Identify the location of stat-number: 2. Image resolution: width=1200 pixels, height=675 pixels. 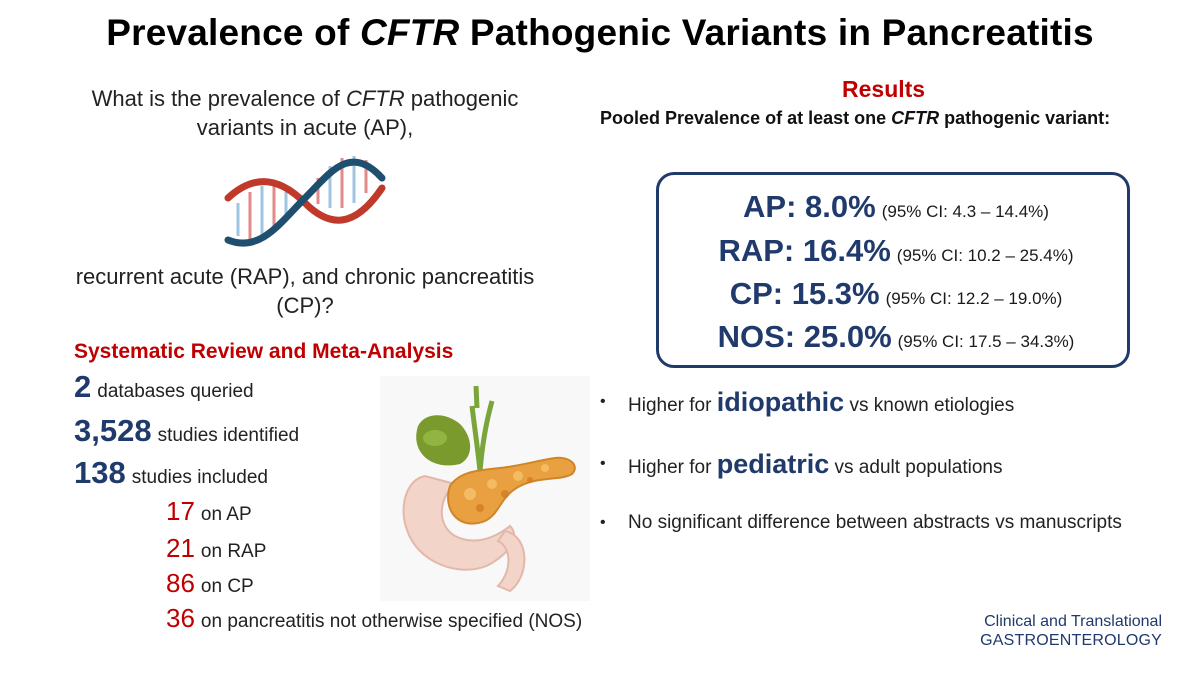
(83, 386).